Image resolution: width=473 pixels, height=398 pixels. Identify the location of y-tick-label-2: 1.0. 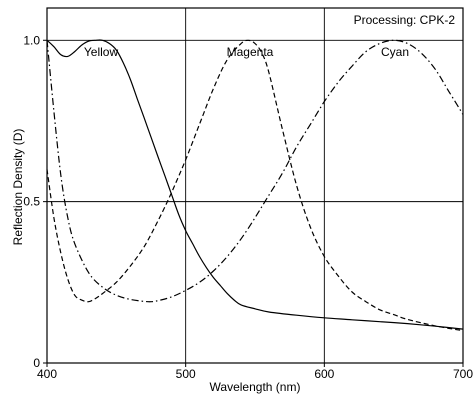
(31, 40).